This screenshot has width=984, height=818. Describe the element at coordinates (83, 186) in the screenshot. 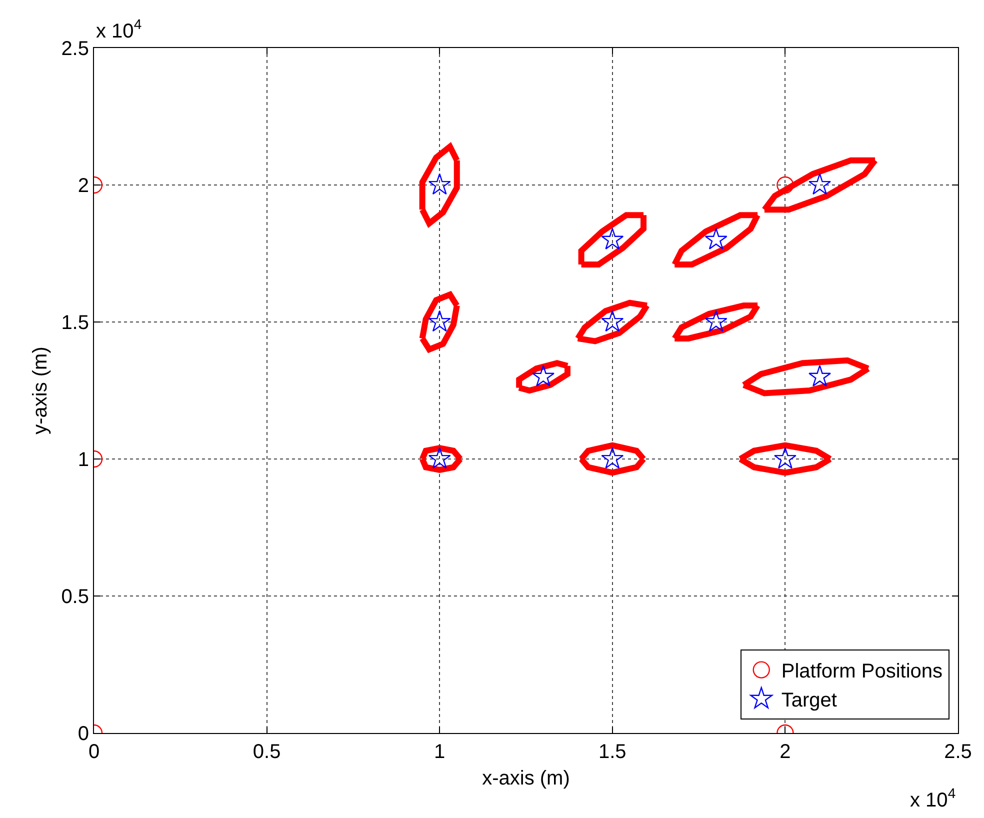

I see `y-tick-label: 2` at that location.